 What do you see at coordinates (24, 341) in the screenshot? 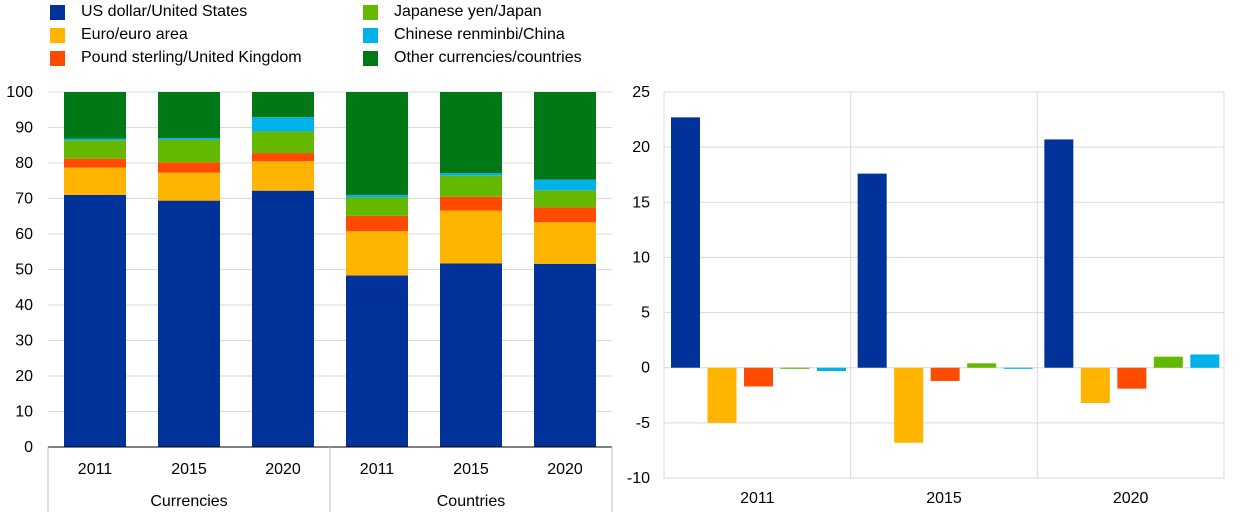
I see `left-y-tick-label: 30` at bounding box center [24, 341].